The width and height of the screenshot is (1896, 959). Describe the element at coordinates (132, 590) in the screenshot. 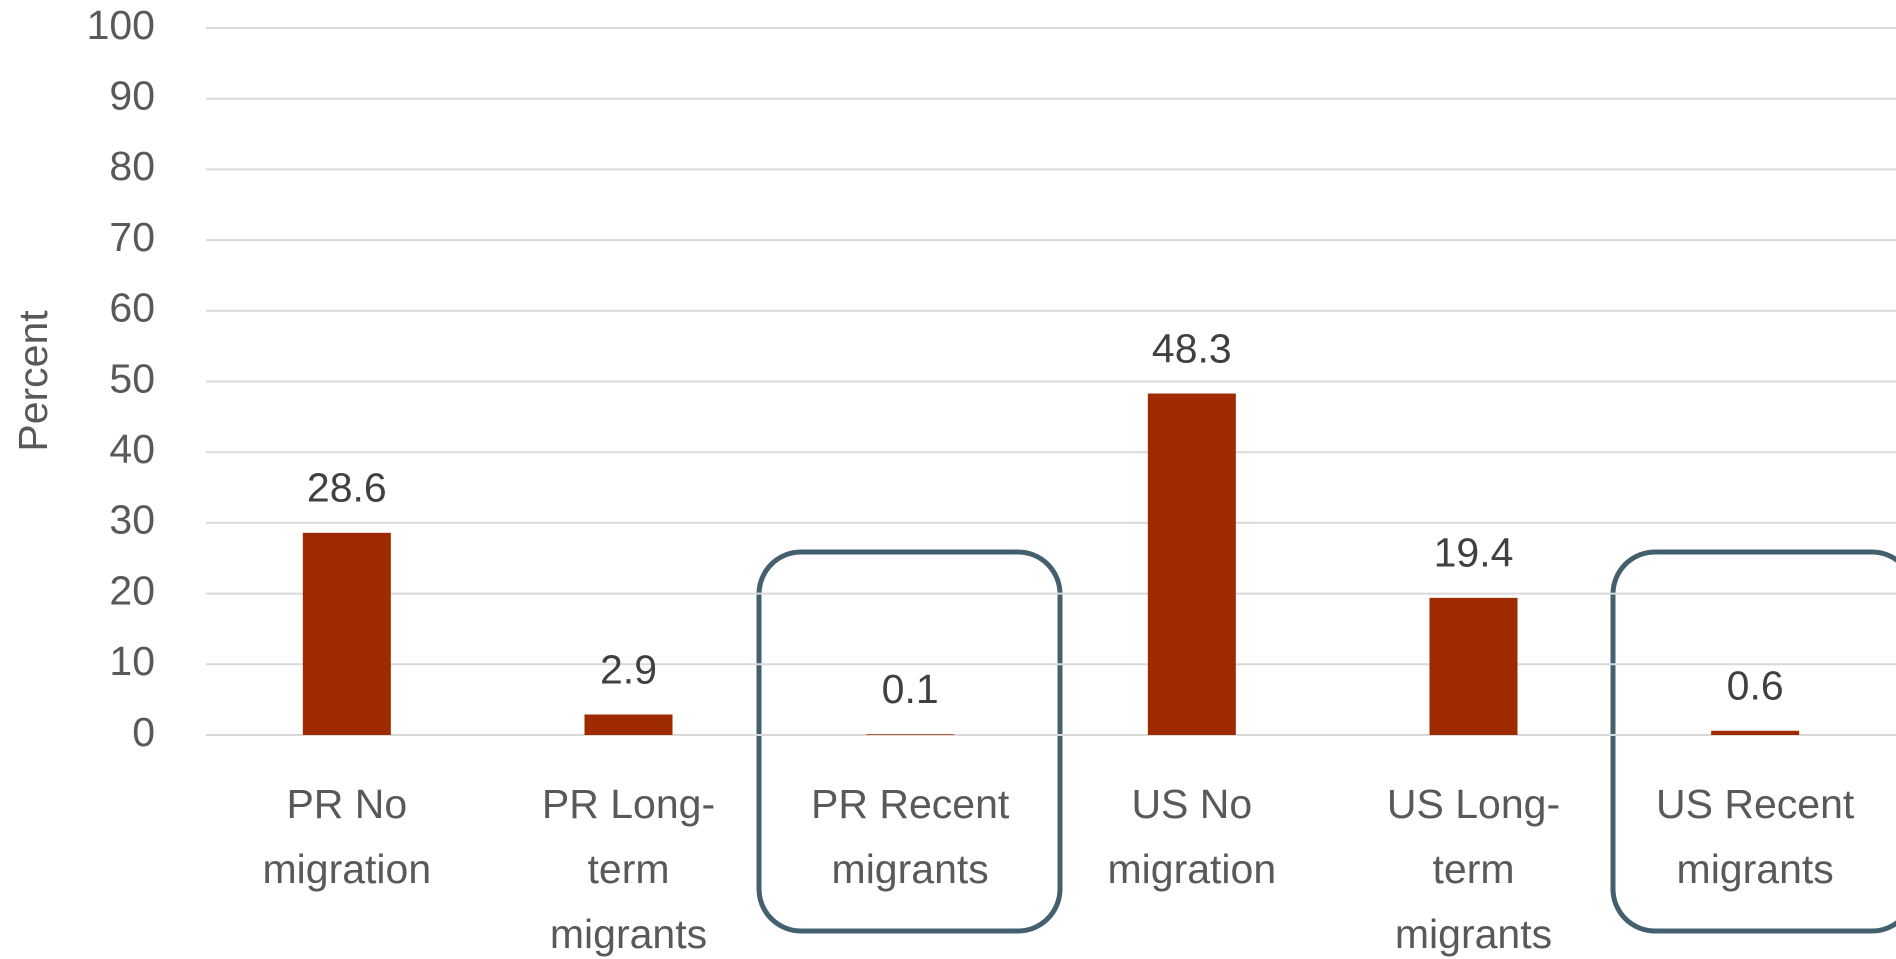

I see `y-tick-label: 20` at that location.